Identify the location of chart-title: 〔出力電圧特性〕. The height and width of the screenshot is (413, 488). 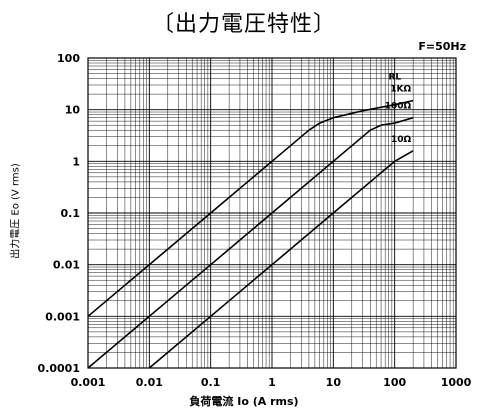
(243, 24).